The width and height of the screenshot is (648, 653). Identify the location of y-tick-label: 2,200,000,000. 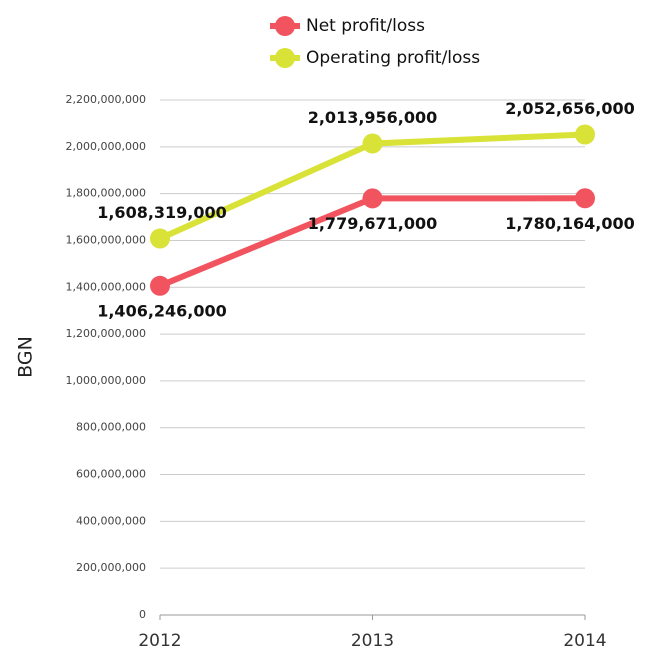
(106, 99).